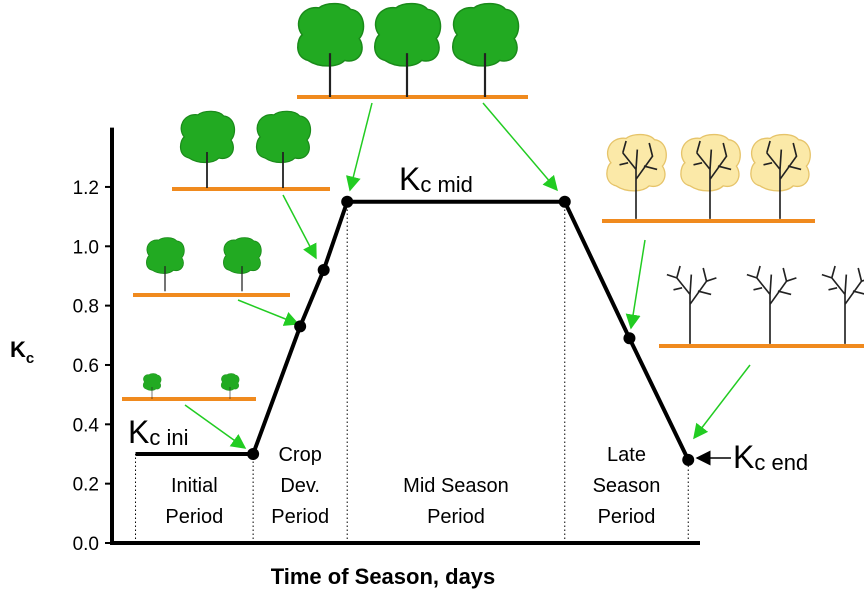  I want to click on kc-annotation-sub: c ini, so click(168, 437).